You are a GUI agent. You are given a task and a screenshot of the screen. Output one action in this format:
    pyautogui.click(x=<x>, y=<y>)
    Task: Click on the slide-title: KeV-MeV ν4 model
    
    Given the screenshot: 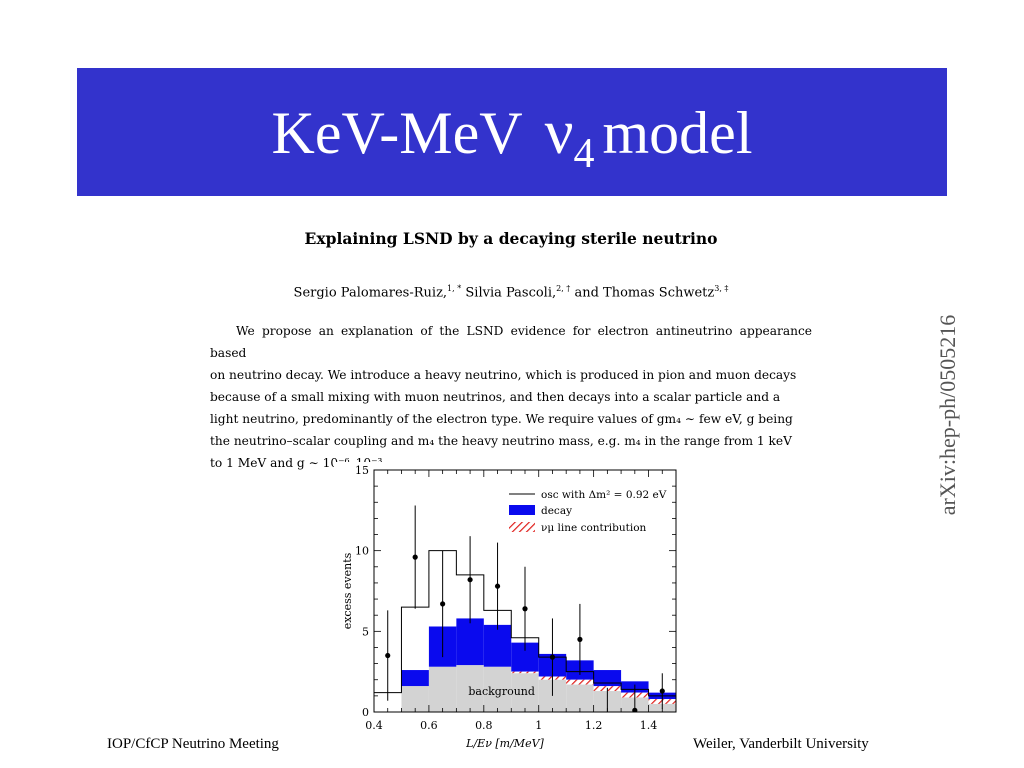 What is the action you would take?
    pyautogui.click(x=512, y=132)
    